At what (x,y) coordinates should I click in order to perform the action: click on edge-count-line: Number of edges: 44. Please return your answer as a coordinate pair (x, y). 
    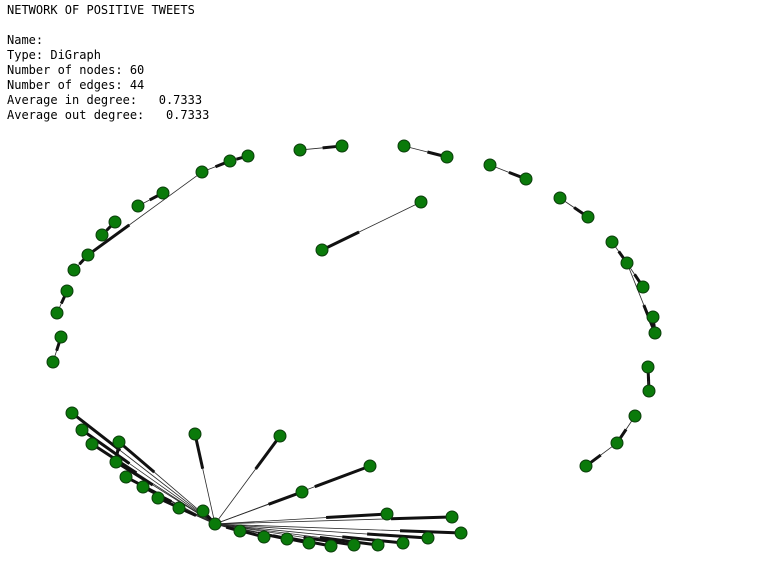
    Looking at the image, I should click on (76, 85).